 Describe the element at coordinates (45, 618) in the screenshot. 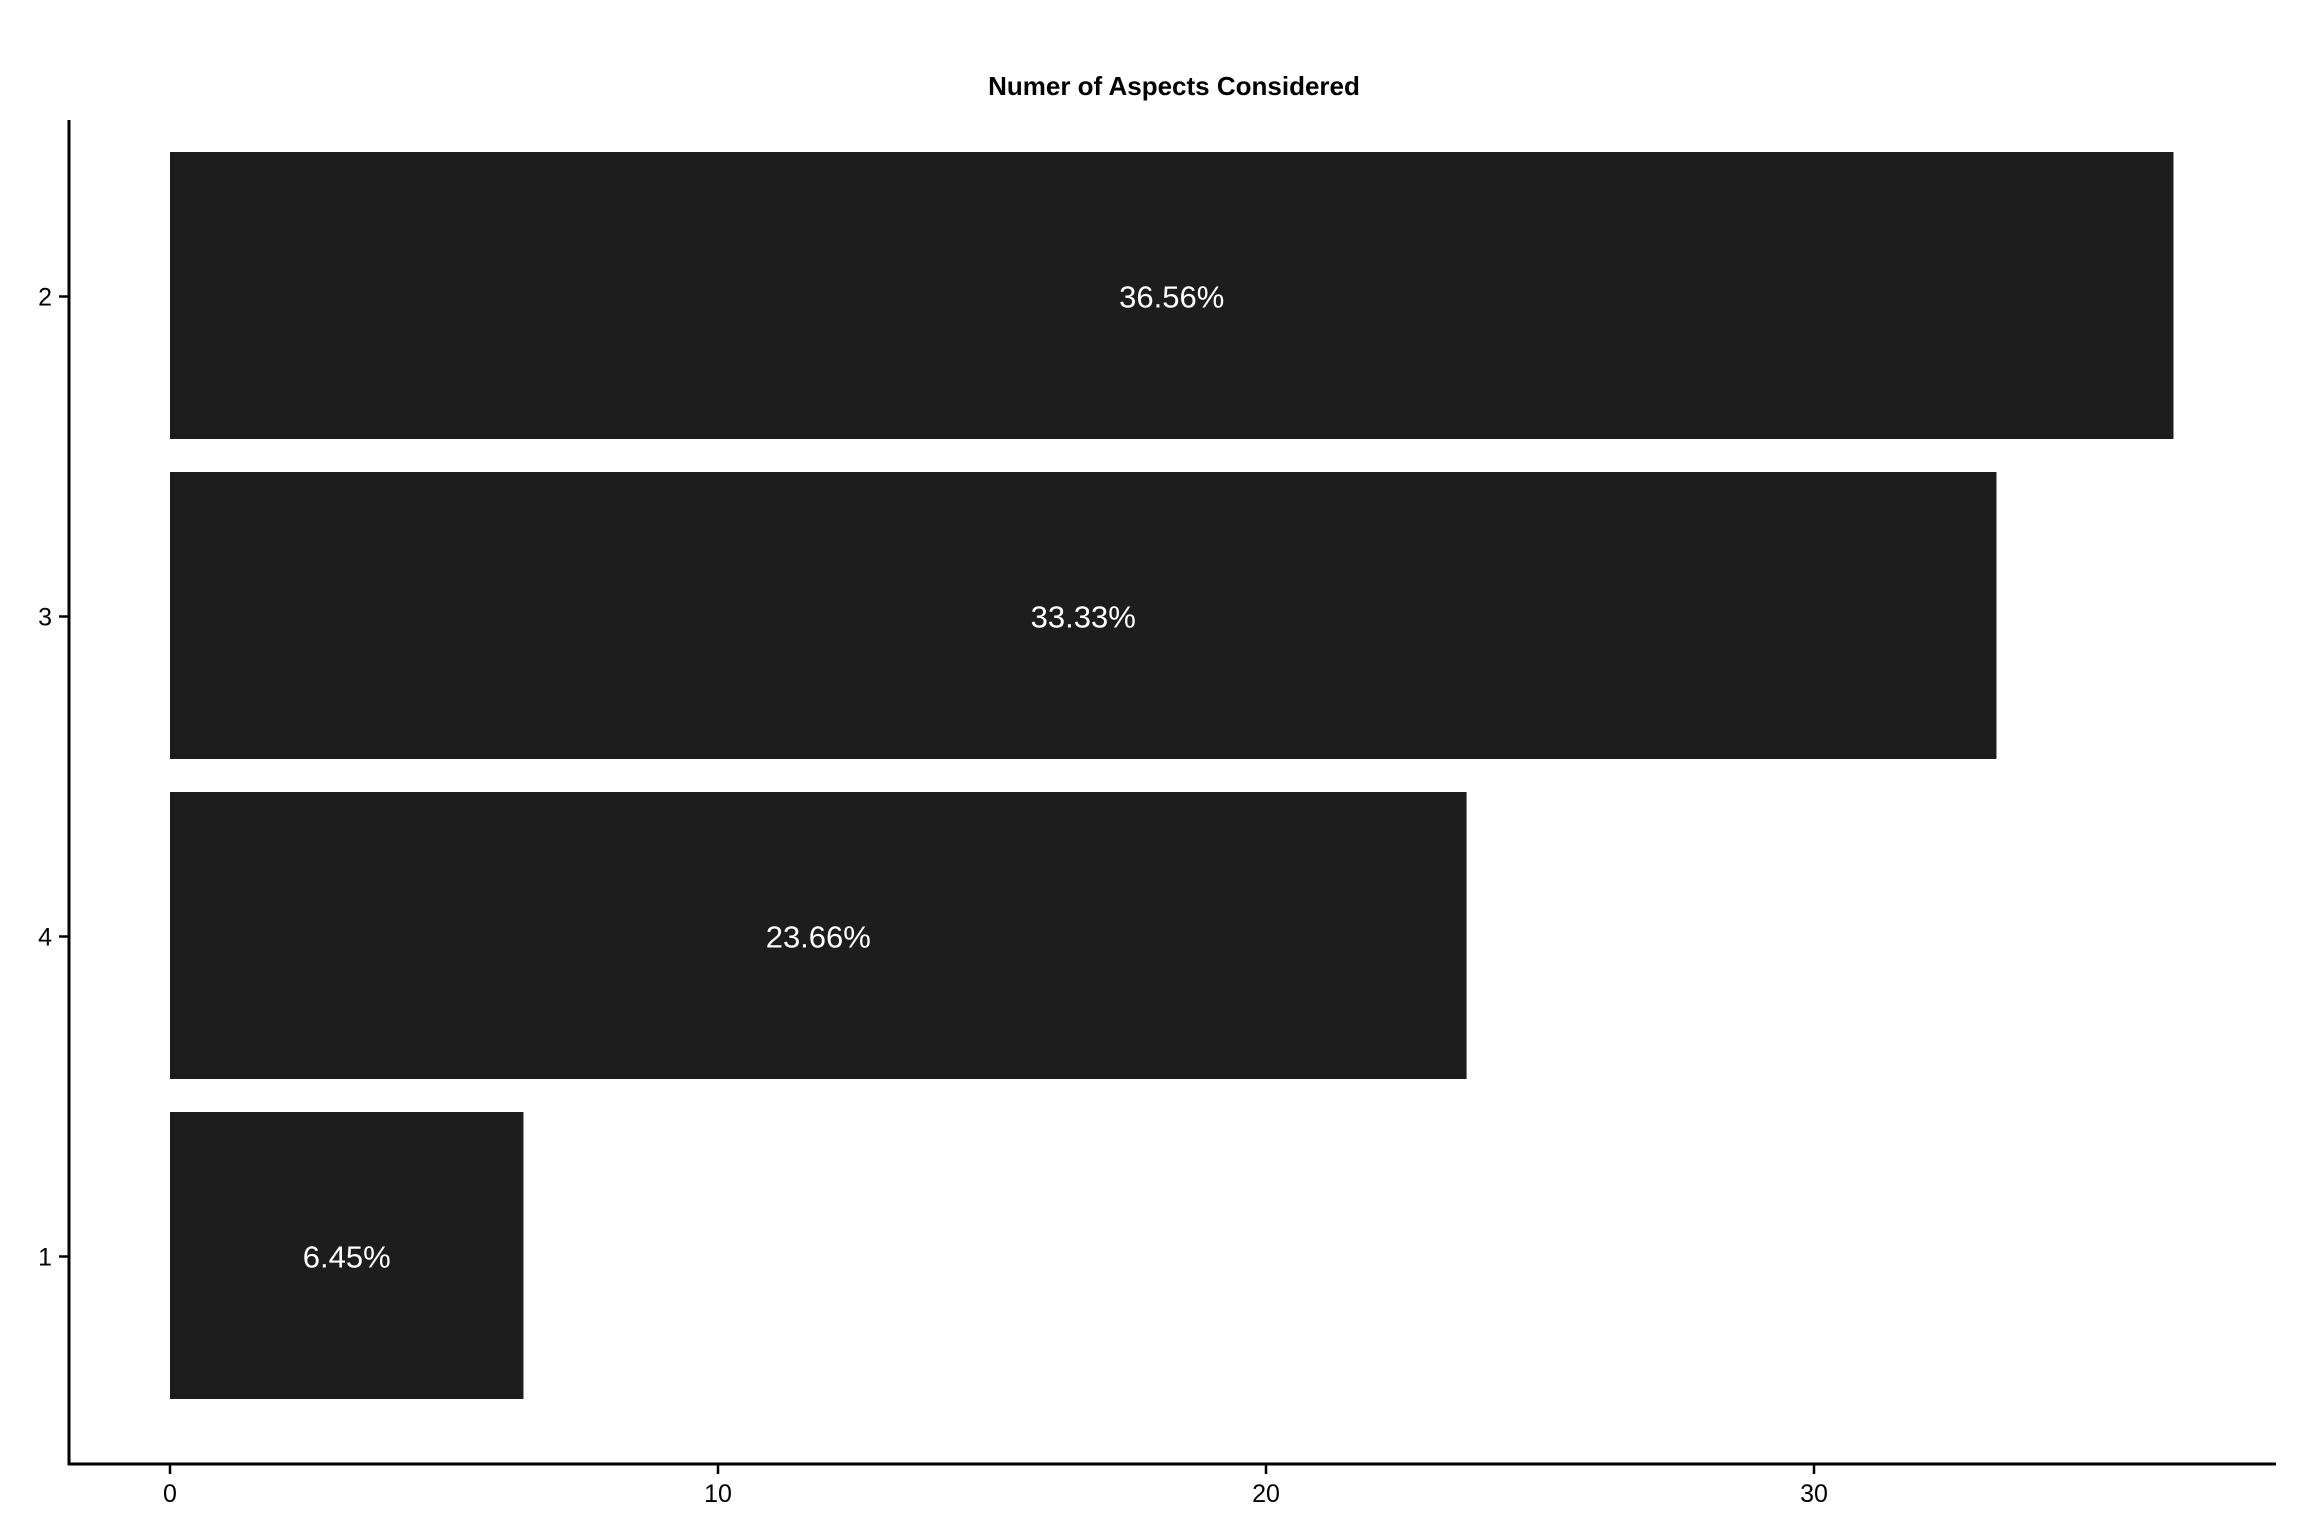

I see `y-tick-label-3: 3` at that location.